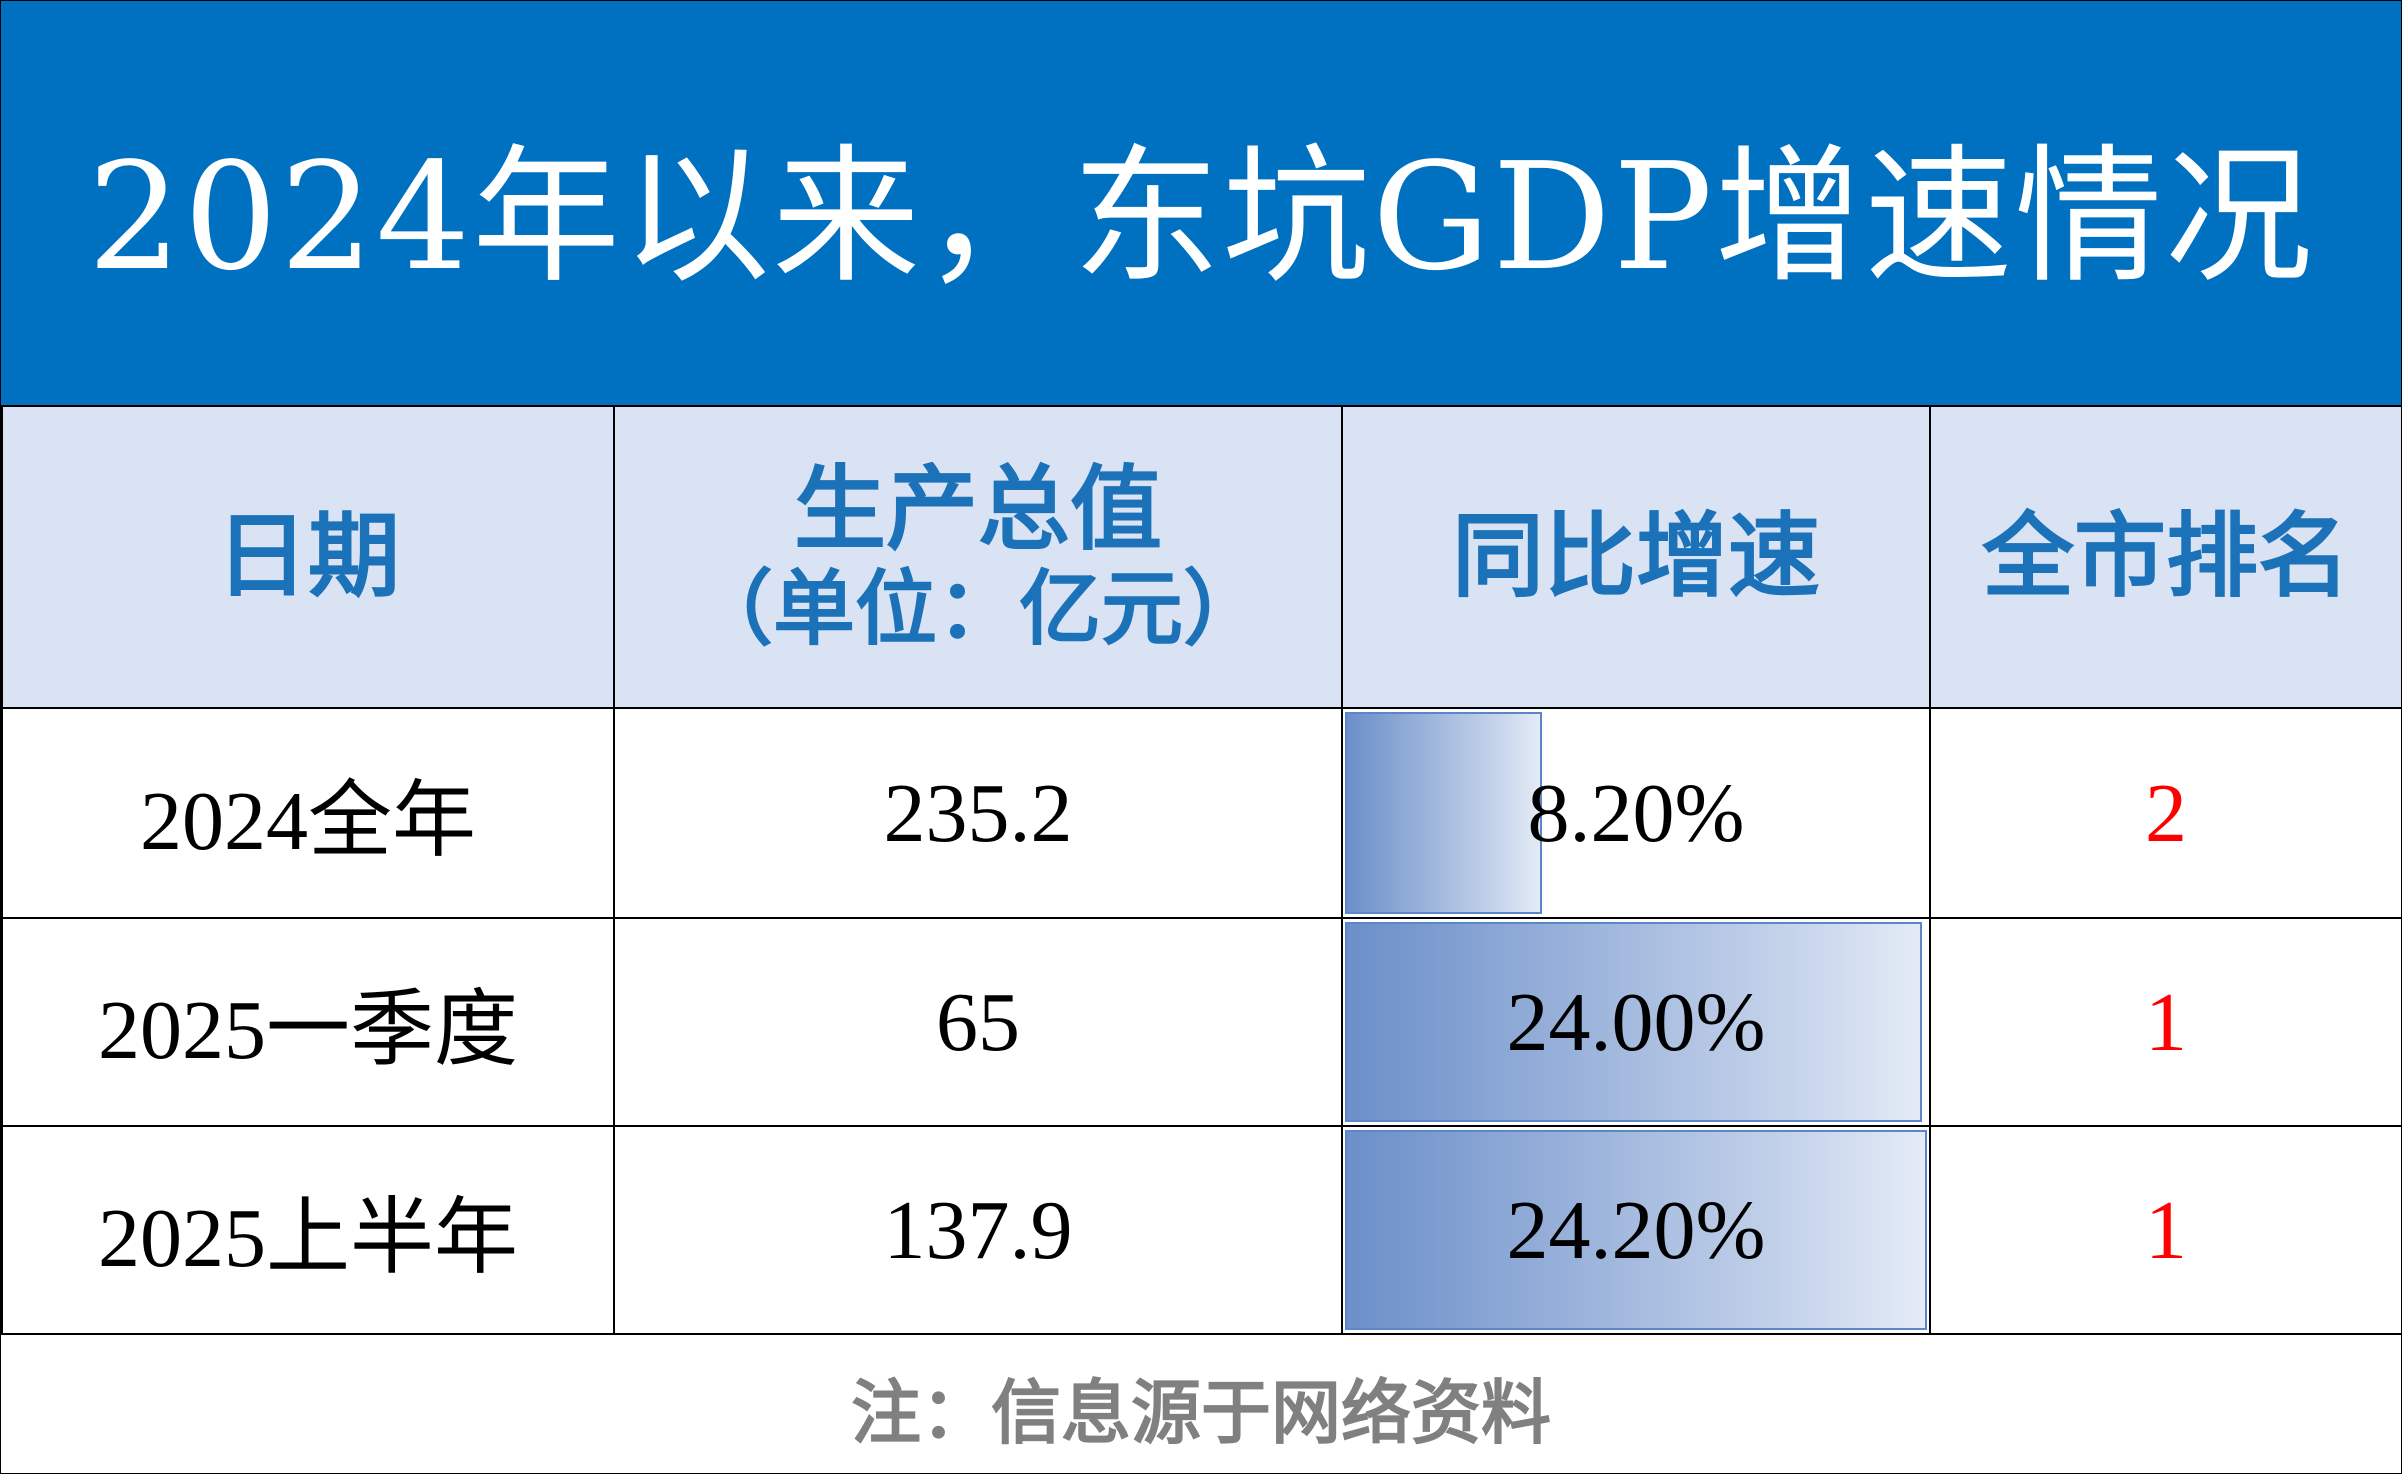 Image resolution: width=2402 pixels, height=1474 pixels. I want to click on growth-label: 24.00%, so click(1636, 1022).